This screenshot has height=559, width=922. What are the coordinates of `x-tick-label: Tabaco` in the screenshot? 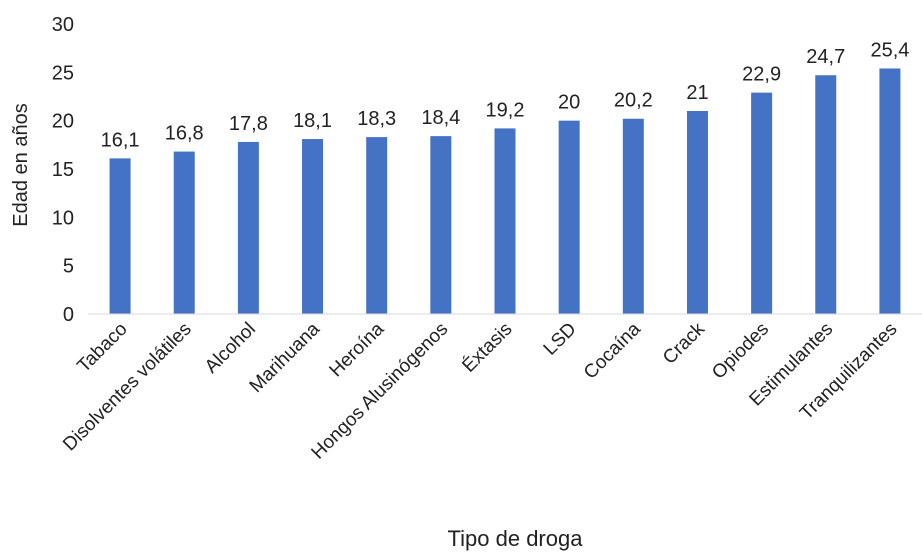 It's located at (102, 348).